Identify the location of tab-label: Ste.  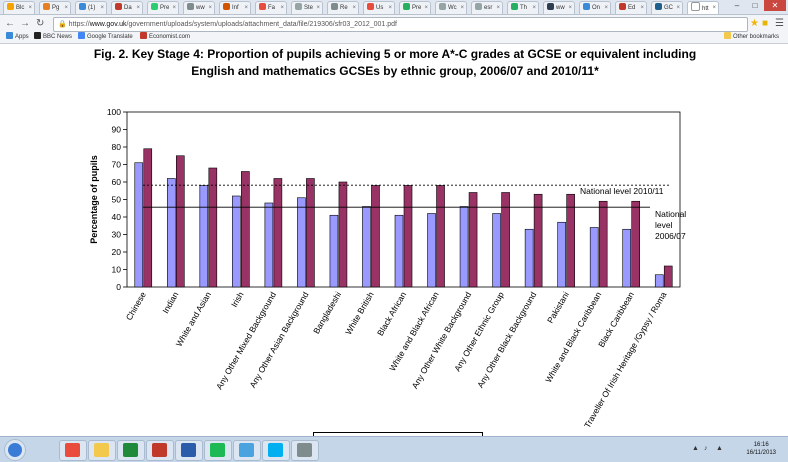
(309, 8).